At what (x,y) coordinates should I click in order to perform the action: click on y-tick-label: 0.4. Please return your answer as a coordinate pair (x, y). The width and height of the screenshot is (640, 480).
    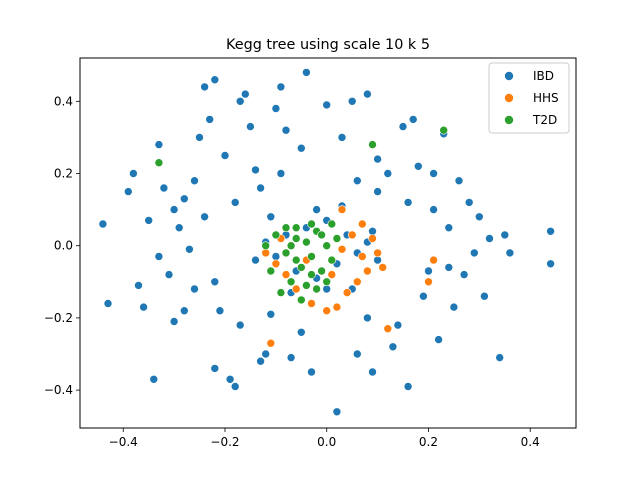
    Looking at the image, I should click on (63, 101).